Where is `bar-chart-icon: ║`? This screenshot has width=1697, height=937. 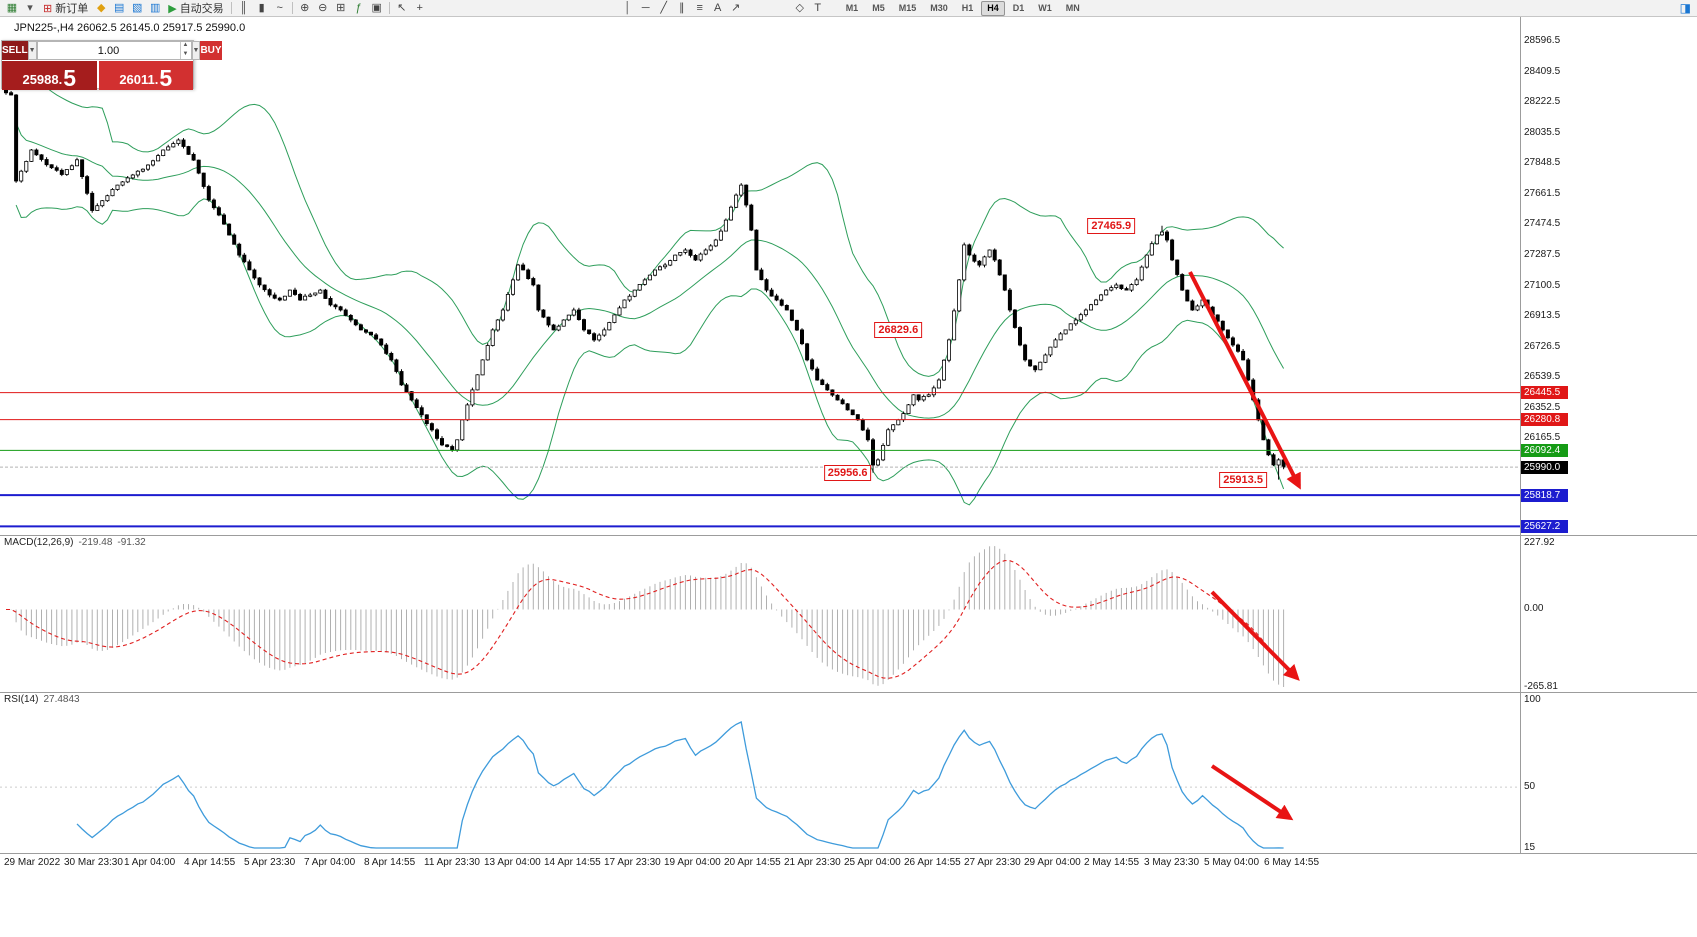
bar-chart-icon: ║ is located at coordinates (243, 7).